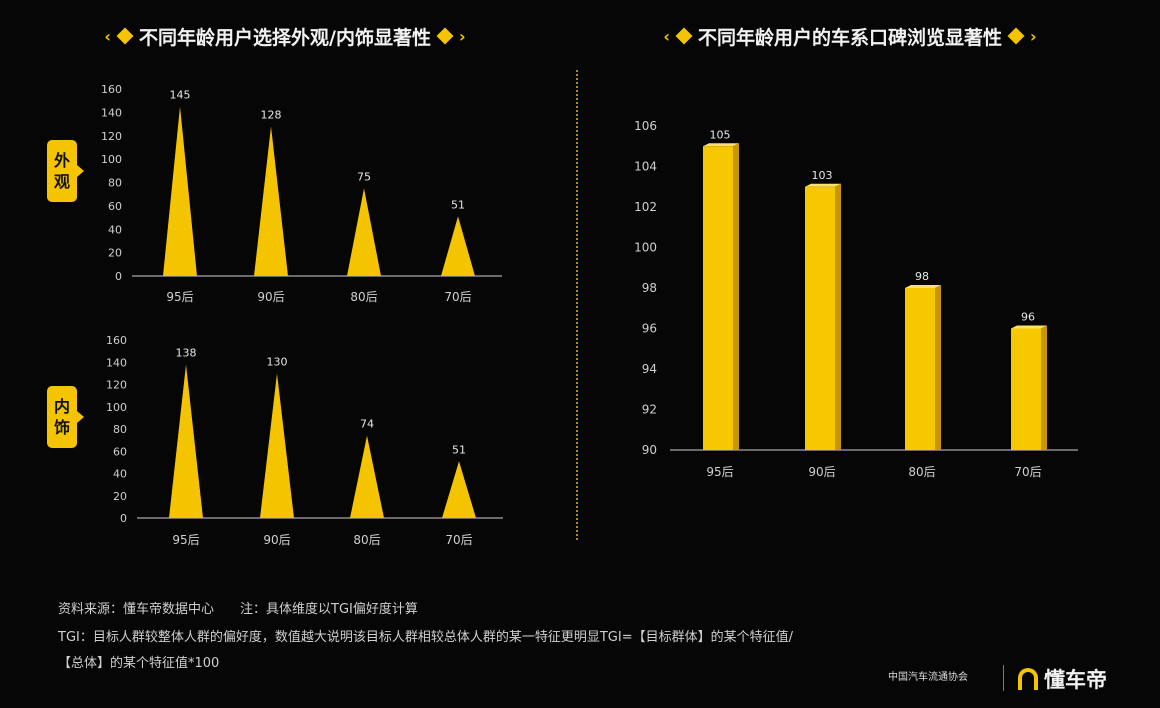  I want to click on y-tick-label: 94, so click(649, 369).